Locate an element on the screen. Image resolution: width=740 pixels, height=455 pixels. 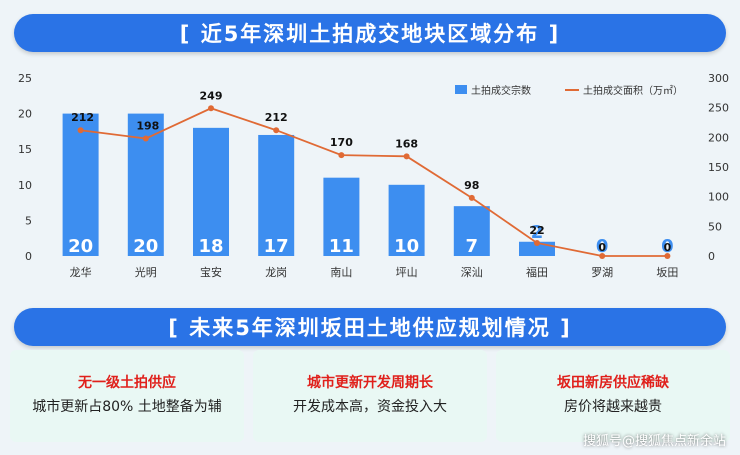
y-right-tick-label: 0 is located at coordinates (711, 256).